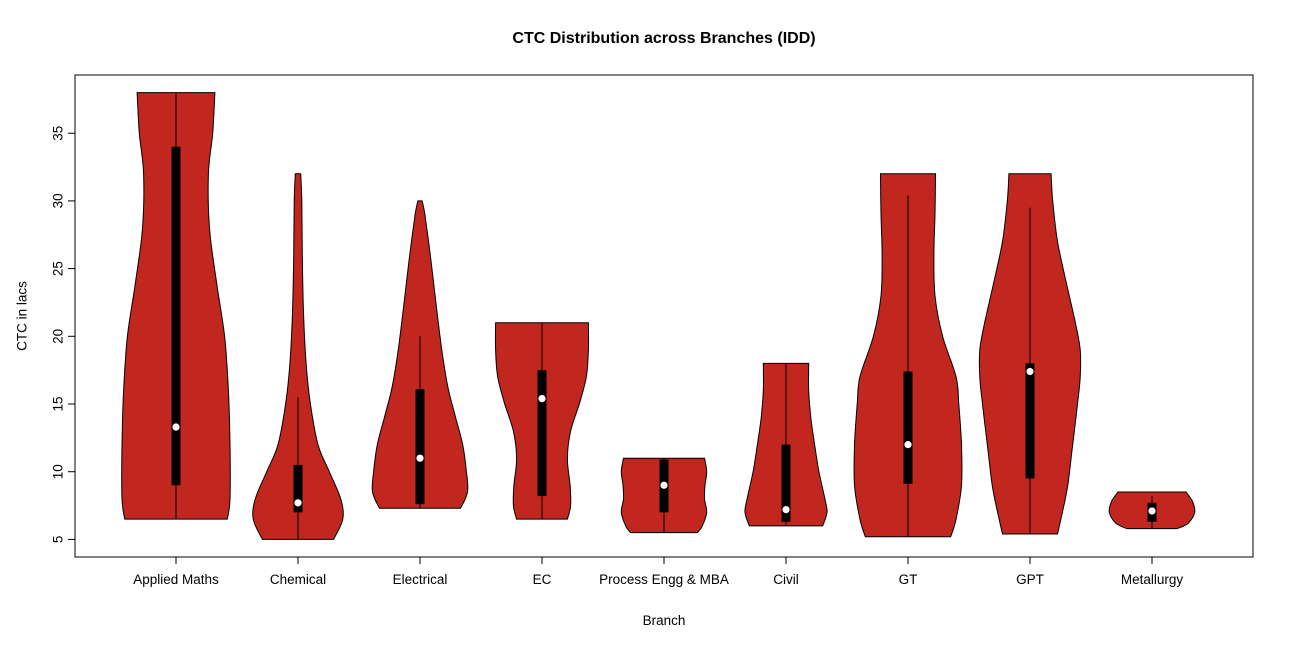 The height and width of the screenshot is (653, 1294). Describe the element at coordinates (420, 579) in the screenshot. I see `x-category-label: Electrical` at that location.